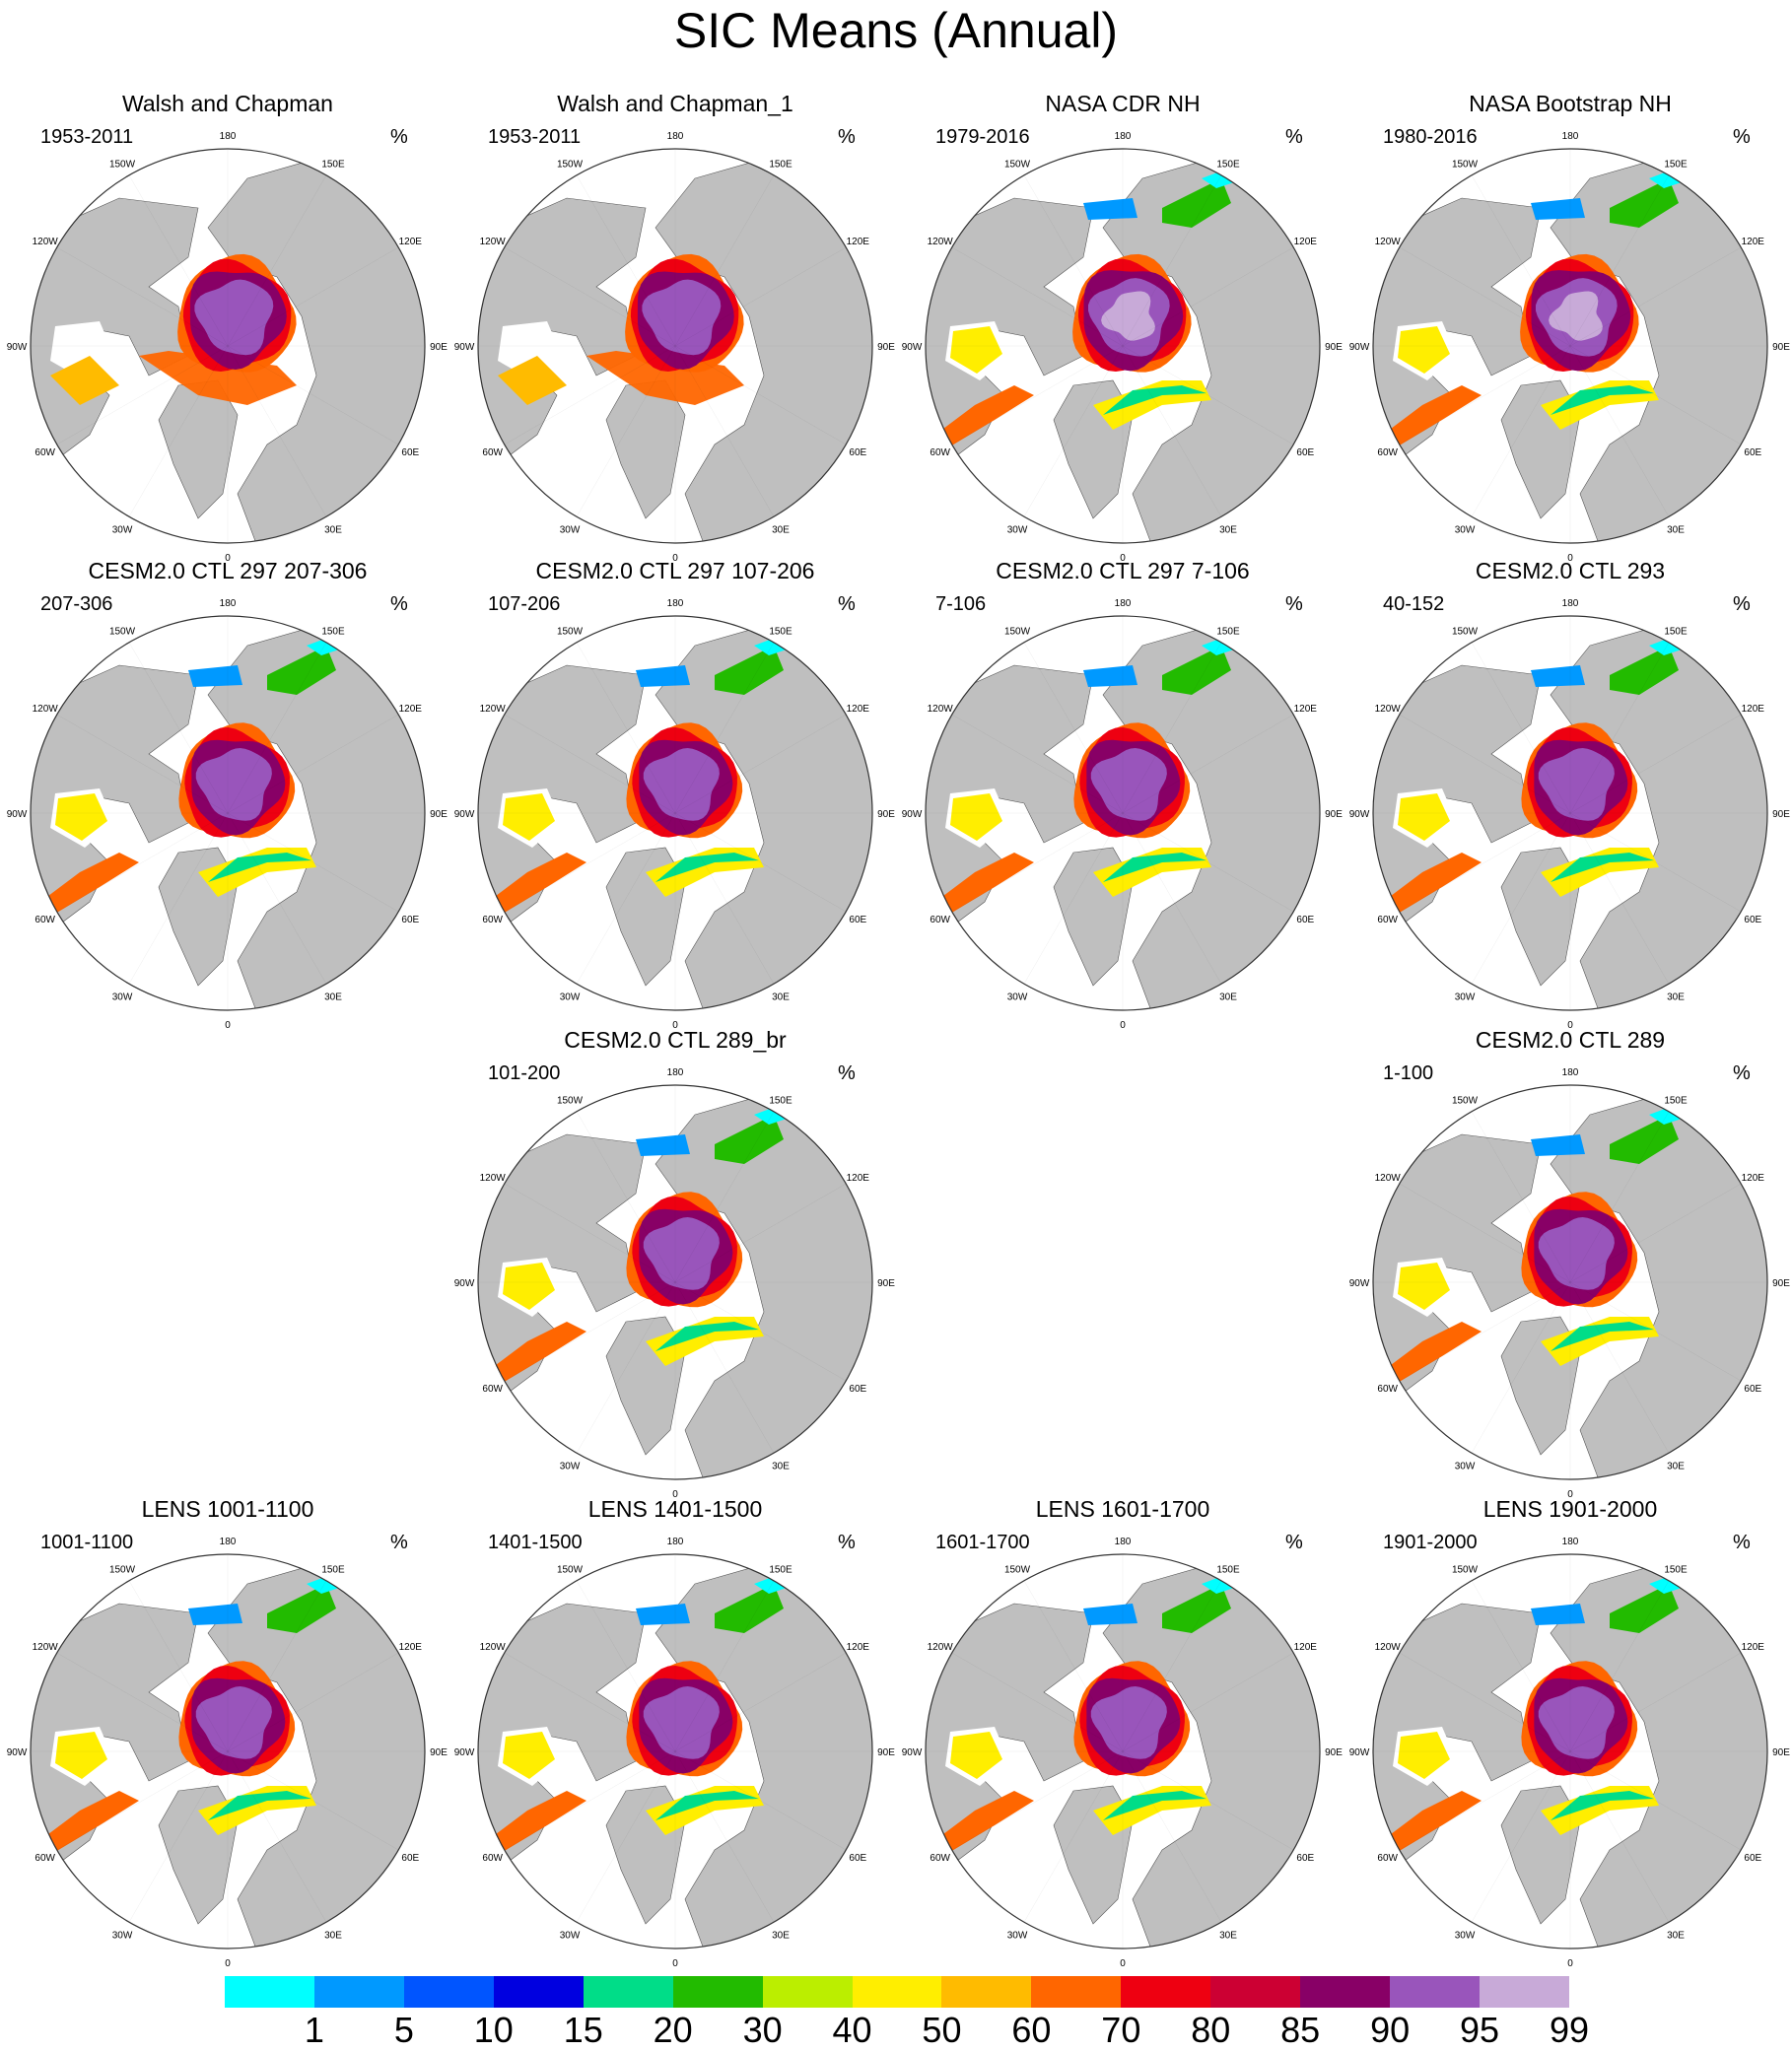 The image size is (1792, 2052). Describe the element at coordinates (896, 30) in the screenshot. I see `figure-title: SIC Means (Annual)` at that location.